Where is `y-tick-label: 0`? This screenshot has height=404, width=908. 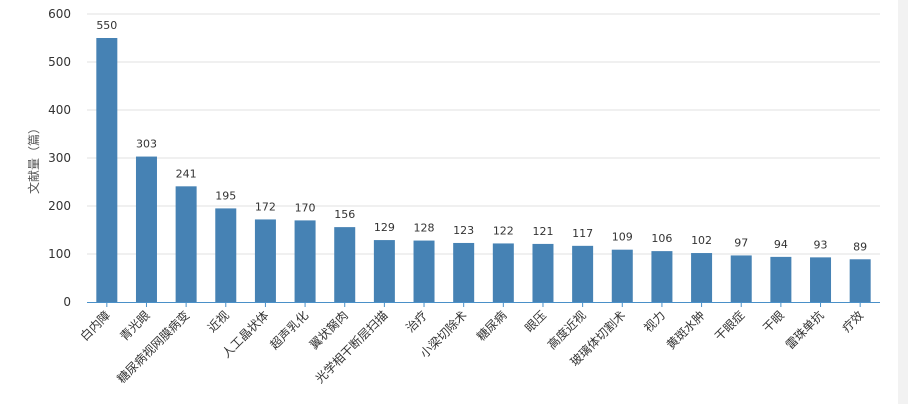 y-tick-label: 0 is located at coordinates (67, 302).